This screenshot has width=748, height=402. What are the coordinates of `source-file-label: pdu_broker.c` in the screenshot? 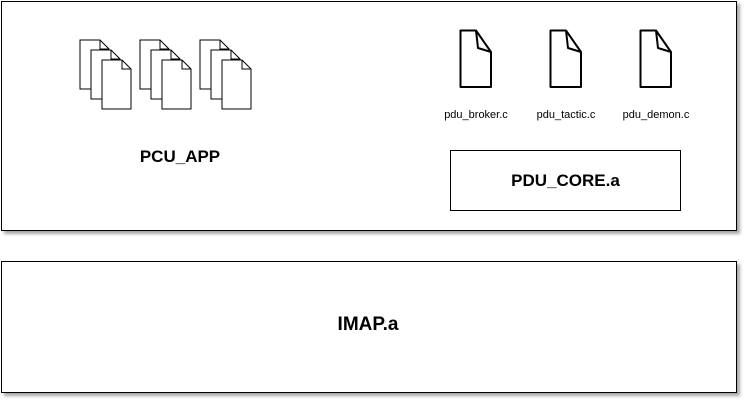 It's located at (476, 115).